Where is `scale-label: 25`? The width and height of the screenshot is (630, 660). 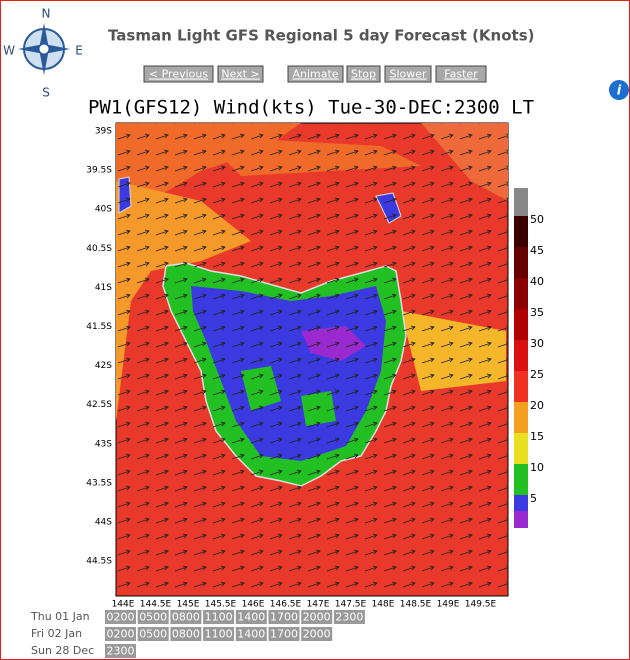
scale-label: 25 is located at coordinates (537, 374).